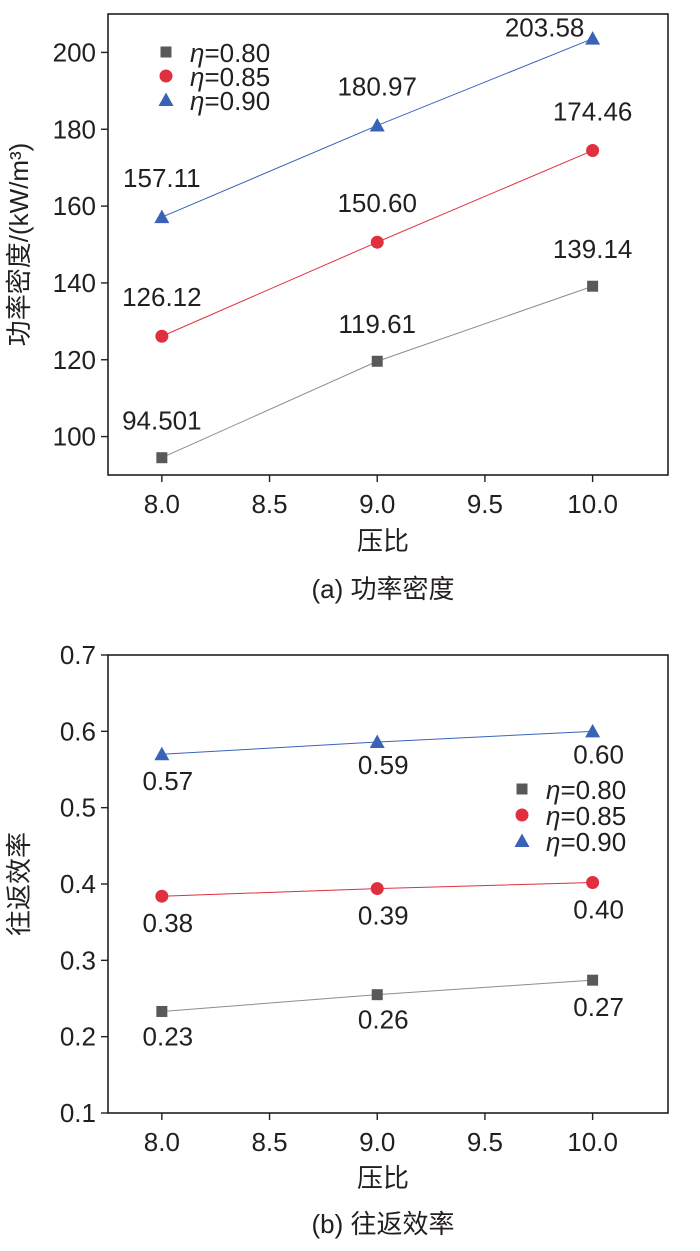 This screenshot has width=700, height=1251. I want to click on figure-caption: (b) 往返效率, so click(382, 1224).